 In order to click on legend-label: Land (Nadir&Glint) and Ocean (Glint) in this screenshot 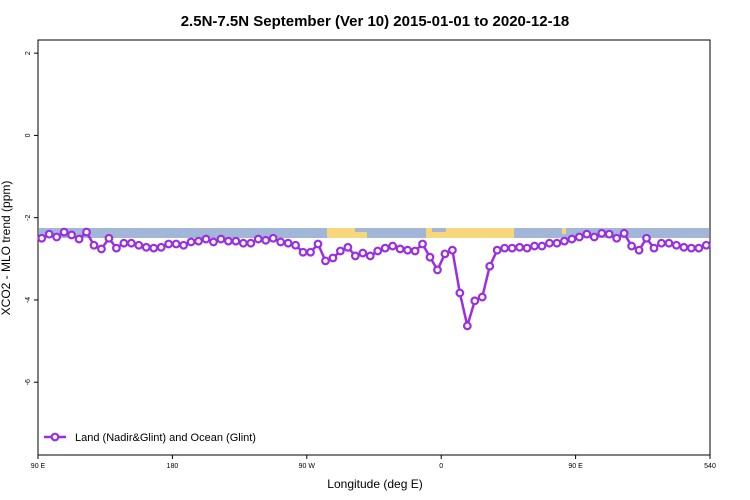, I will do `click(165, 438)`.